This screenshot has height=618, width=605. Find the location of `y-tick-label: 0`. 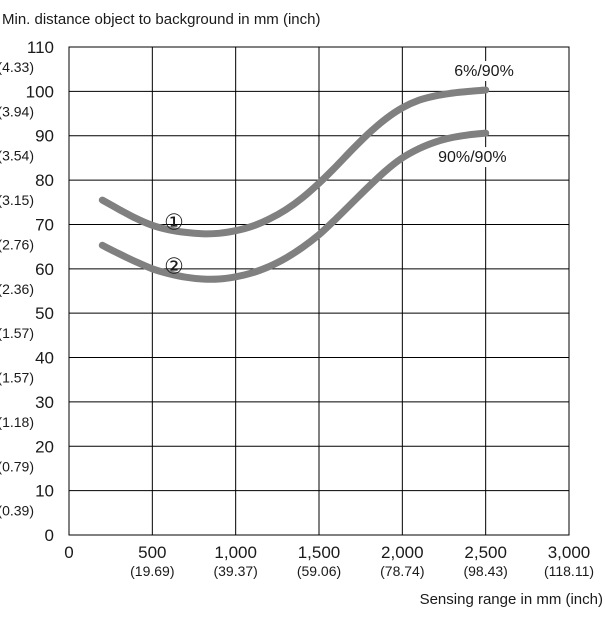

y-tick-label: 0 is located at coordinates (49, 535).